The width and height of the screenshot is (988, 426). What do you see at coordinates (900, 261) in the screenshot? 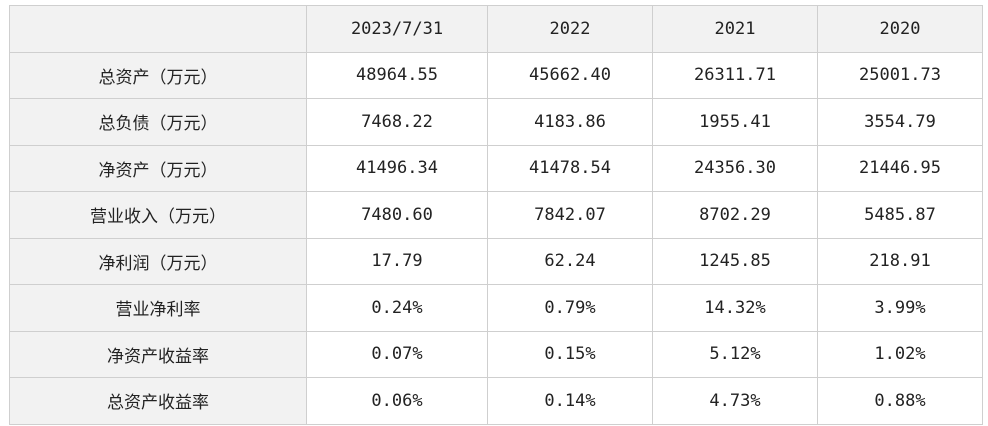
I see `table-cell: 218.91` at bounding box center [900, 261].